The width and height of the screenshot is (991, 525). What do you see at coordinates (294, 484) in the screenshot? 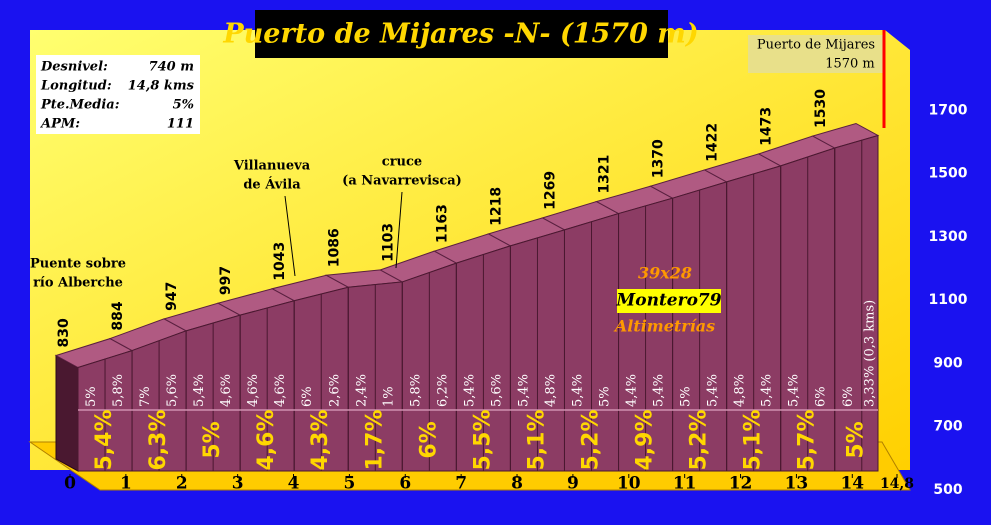
I see `x-tick-label: 4` at bounding box center [294, 484].